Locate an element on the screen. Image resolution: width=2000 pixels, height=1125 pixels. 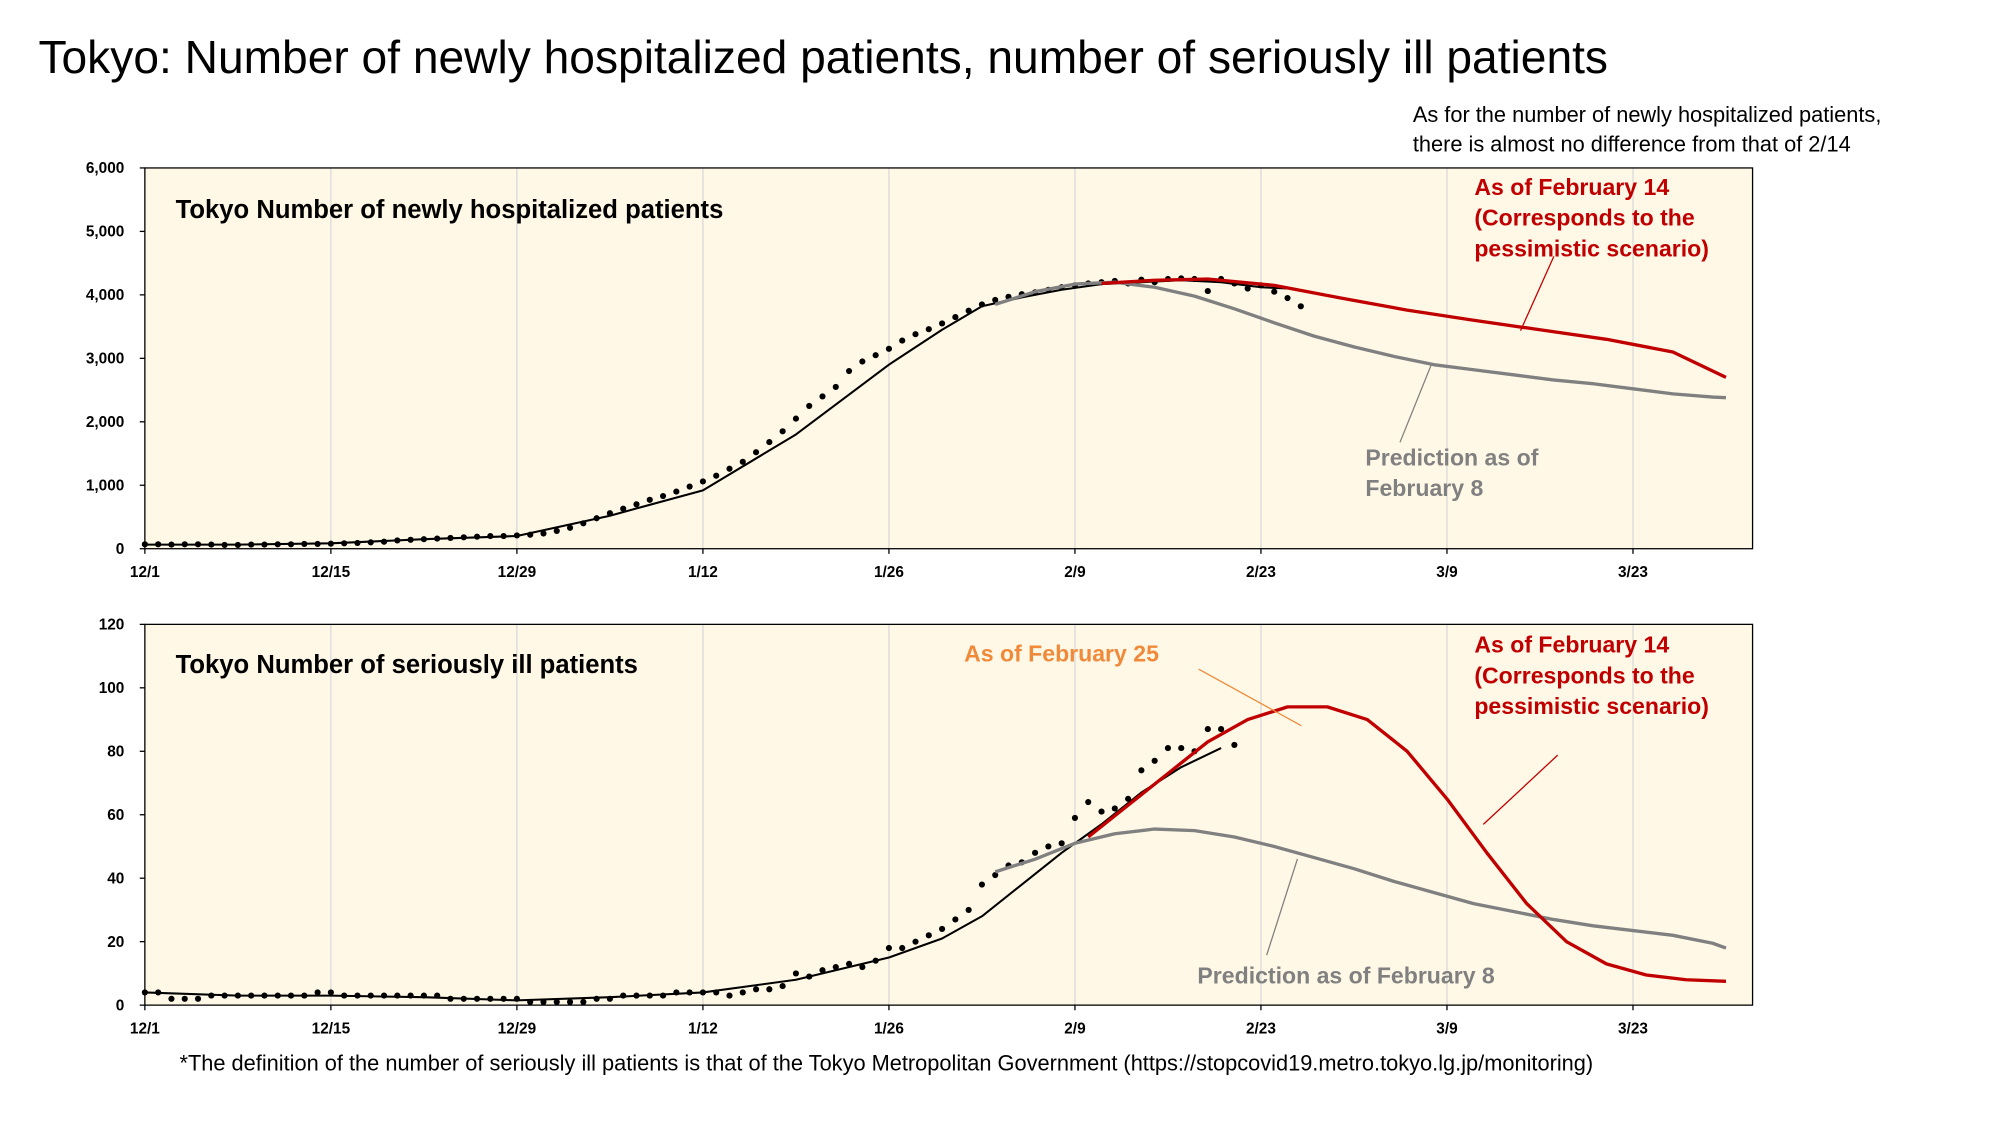
y-tick-label: 60 is located at coordinates (115, 815).